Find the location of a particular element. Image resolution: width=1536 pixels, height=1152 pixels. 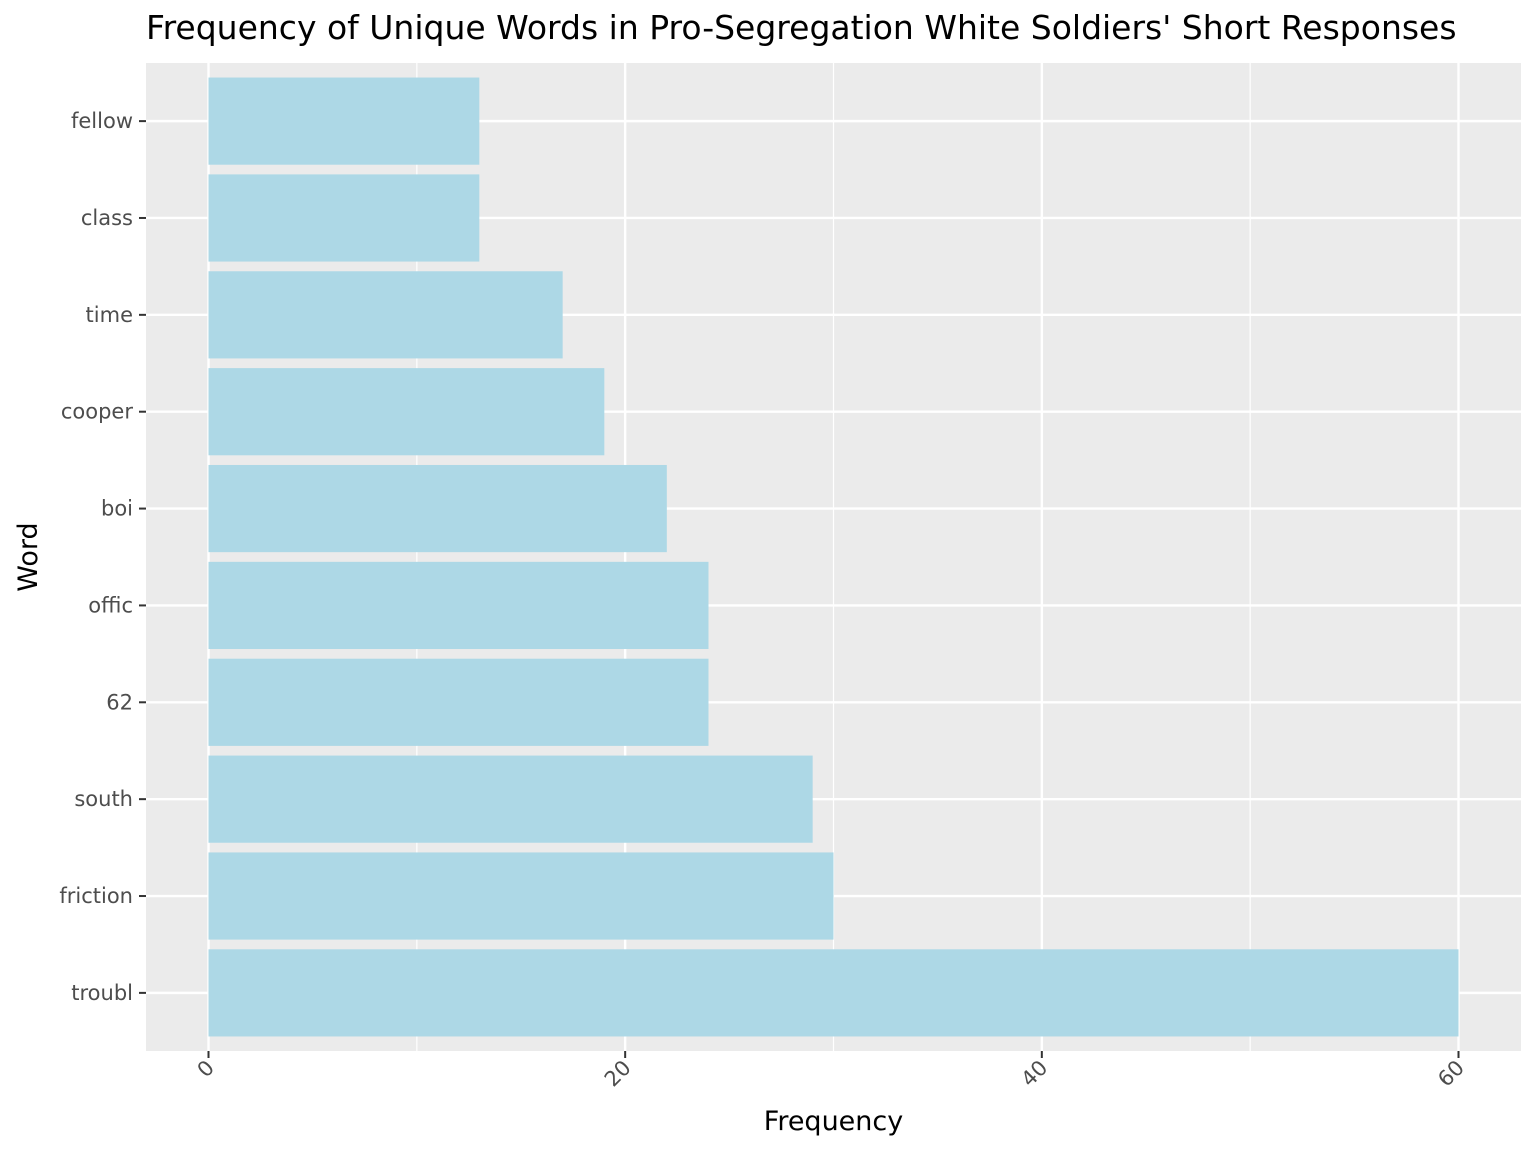

y-tick-label: 62 is located at coordinates (119, 702).